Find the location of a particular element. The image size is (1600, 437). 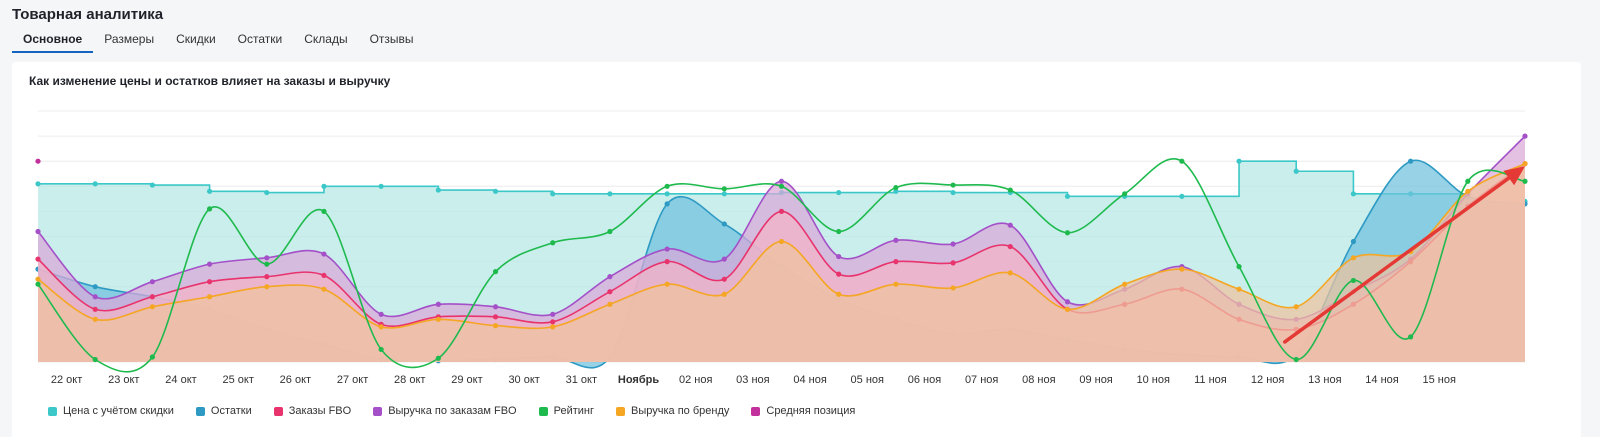

legend-item: Средняя позиция is located at coordinates (803, 411).